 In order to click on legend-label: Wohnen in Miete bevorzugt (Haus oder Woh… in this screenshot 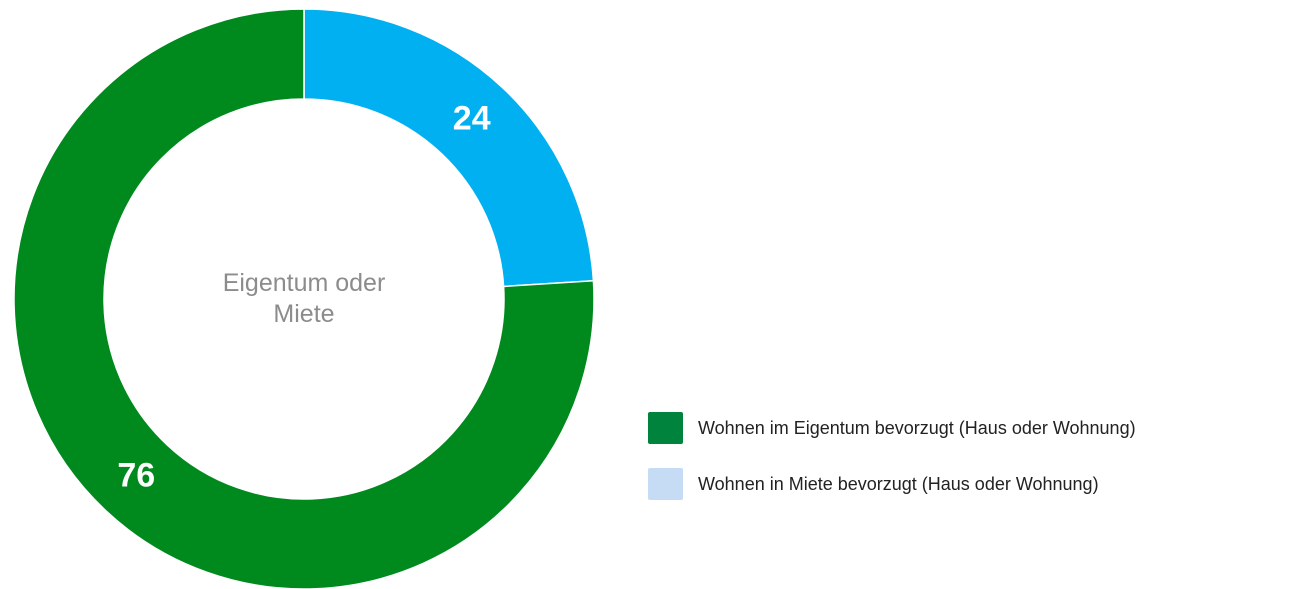, I will do `click(898, 484)`.